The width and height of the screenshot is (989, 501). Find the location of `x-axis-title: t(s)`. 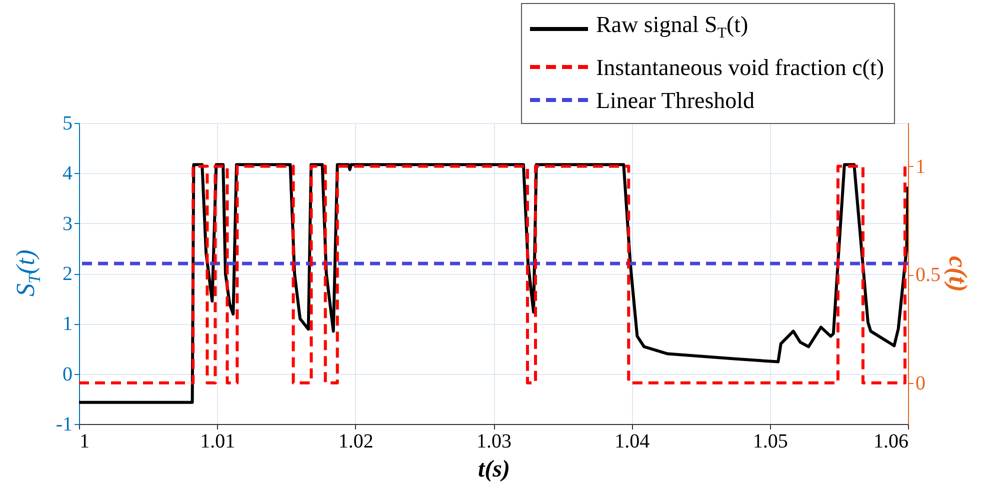

x-axis-title: t(s) is located at coordinates (494, 469).